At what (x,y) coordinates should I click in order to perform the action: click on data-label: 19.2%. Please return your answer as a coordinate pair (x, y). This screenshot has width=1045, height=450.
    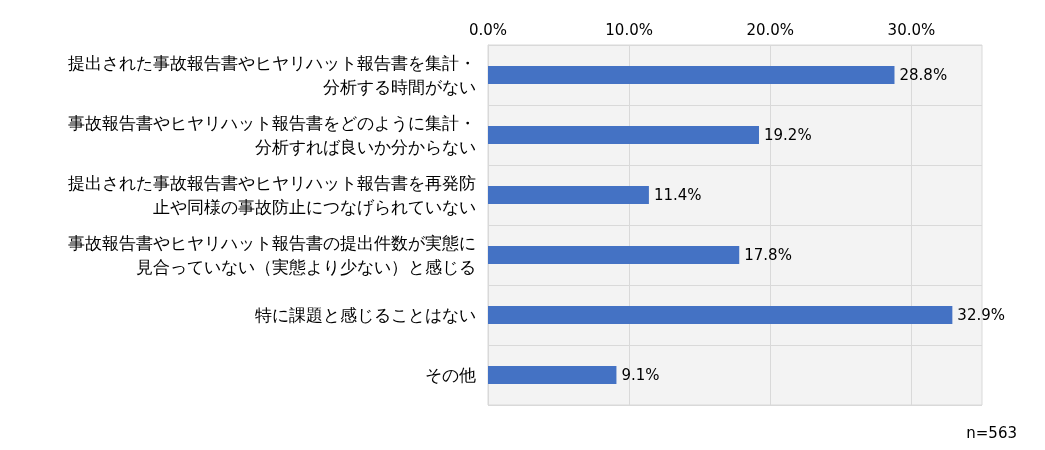
    Looking at the image, I should click on (787, 135).